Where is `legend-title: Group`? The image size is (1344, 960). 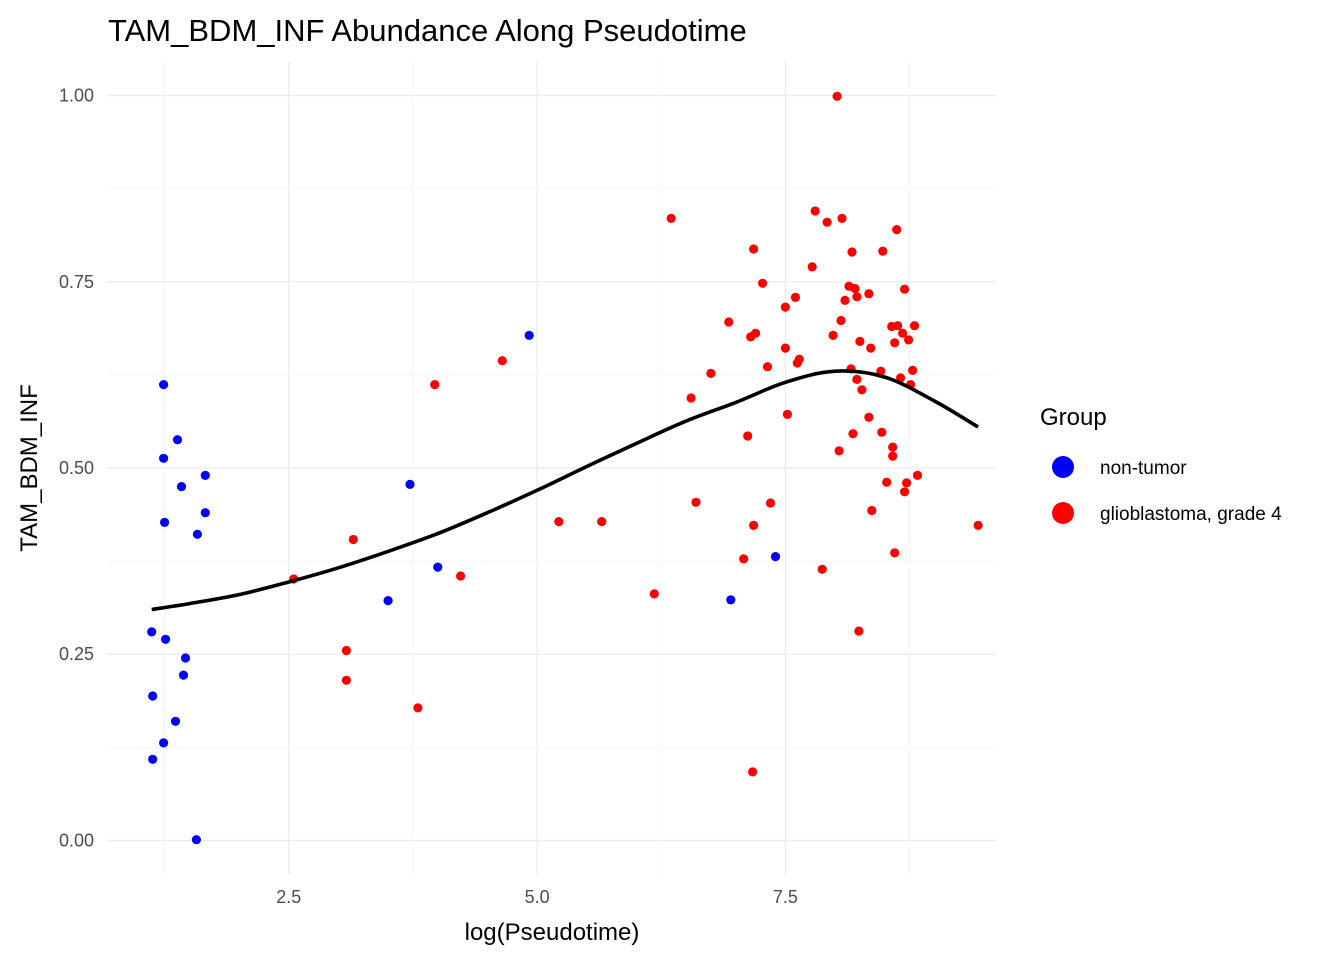 legend-title: Group is located at coordinates (1073, 417).